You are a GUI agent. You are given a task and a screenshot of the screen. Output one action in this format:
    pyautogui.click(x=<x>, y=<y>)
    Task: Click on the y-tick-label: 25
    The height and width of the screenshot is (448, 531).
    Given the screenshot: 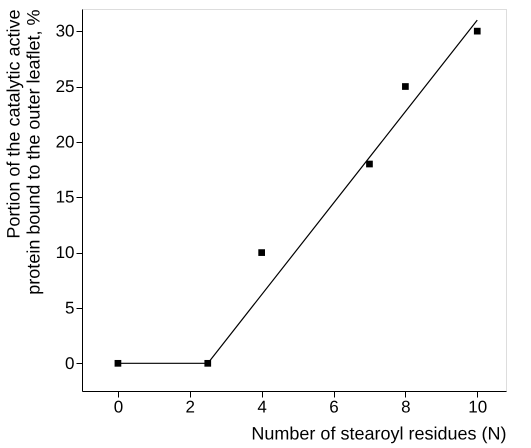 What is the action you would take?
    pyautogui.click(x=65, y=86)
    